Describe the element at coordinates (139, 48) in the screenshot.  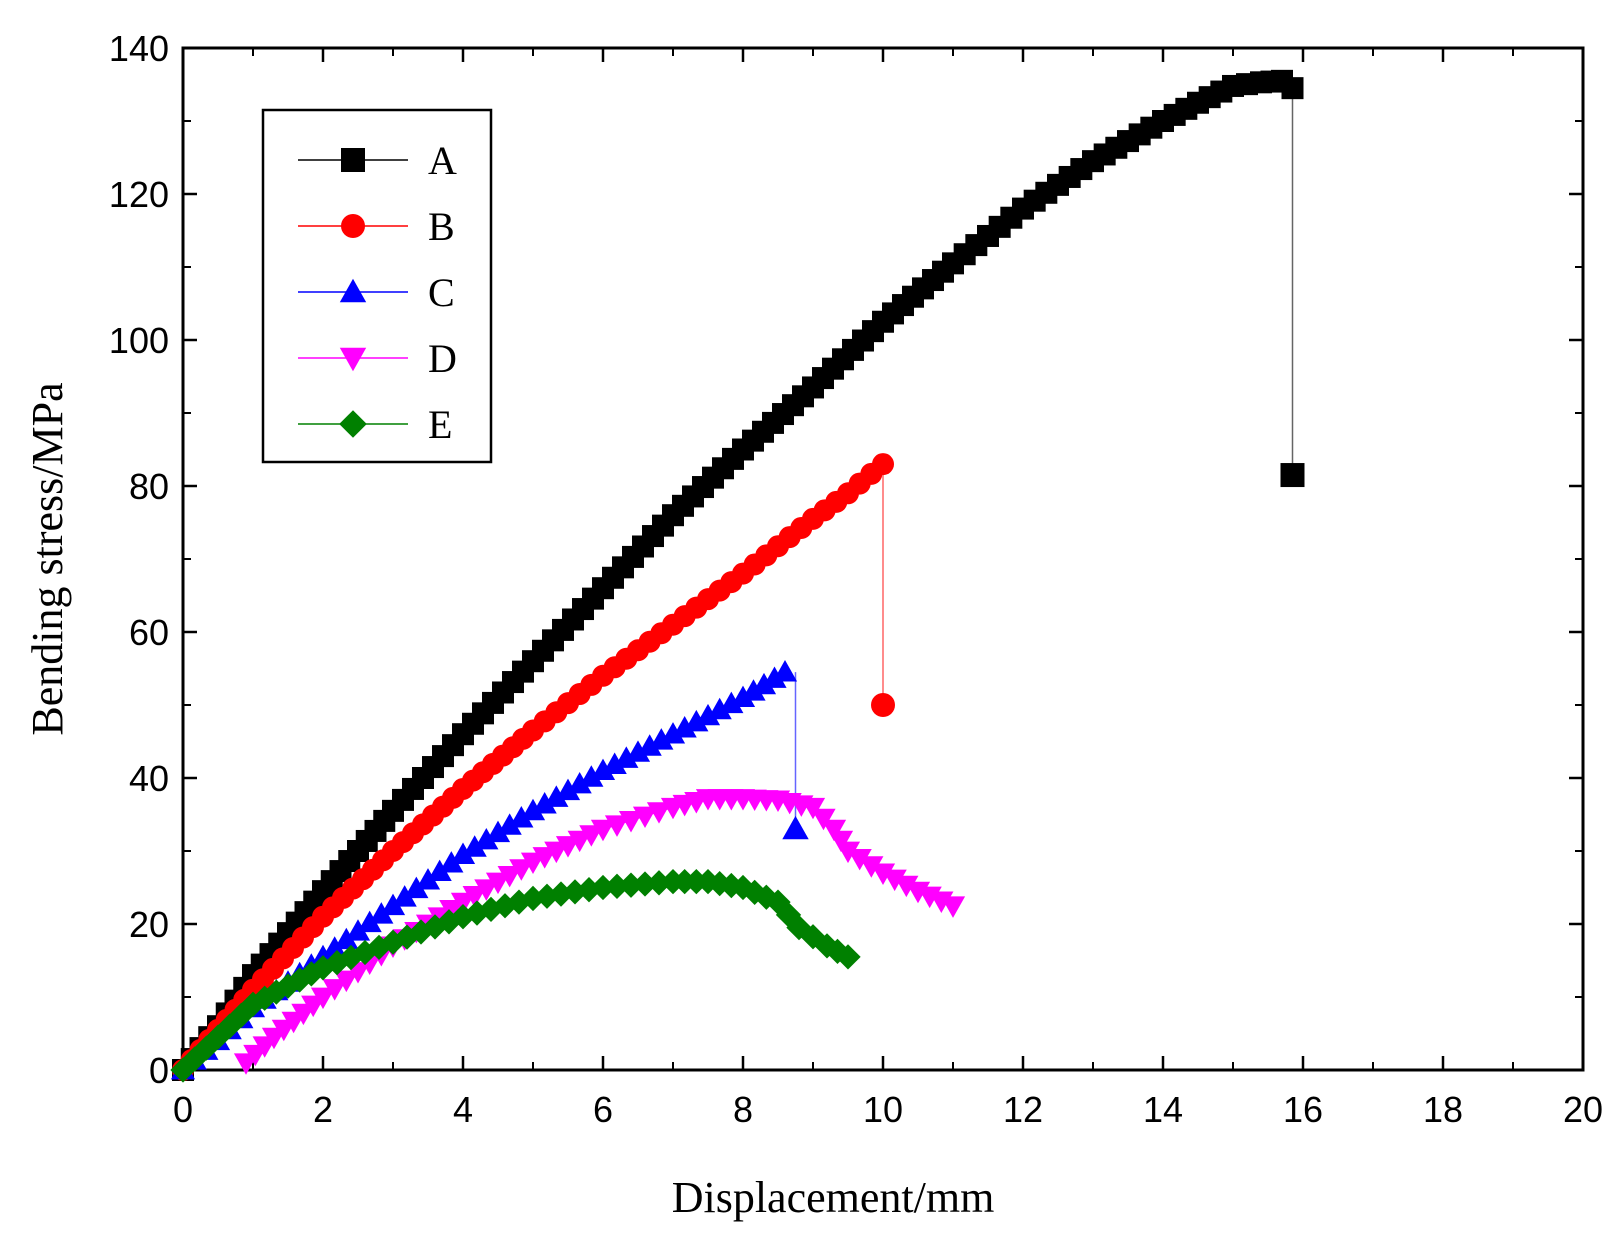
I see `y-tick-label: 140` at that location.